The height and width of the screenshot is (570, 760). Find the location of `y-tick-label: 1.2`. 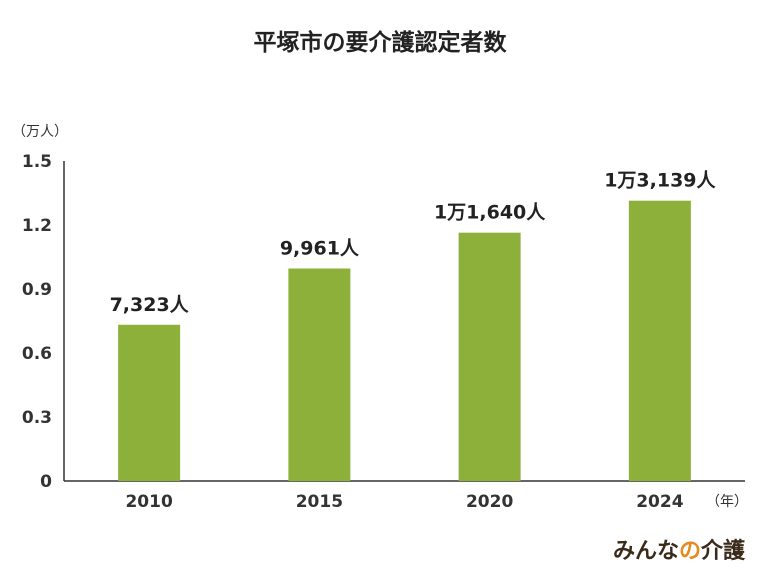

y-tick-label: 1.2 is located at coordinates (37, 226).